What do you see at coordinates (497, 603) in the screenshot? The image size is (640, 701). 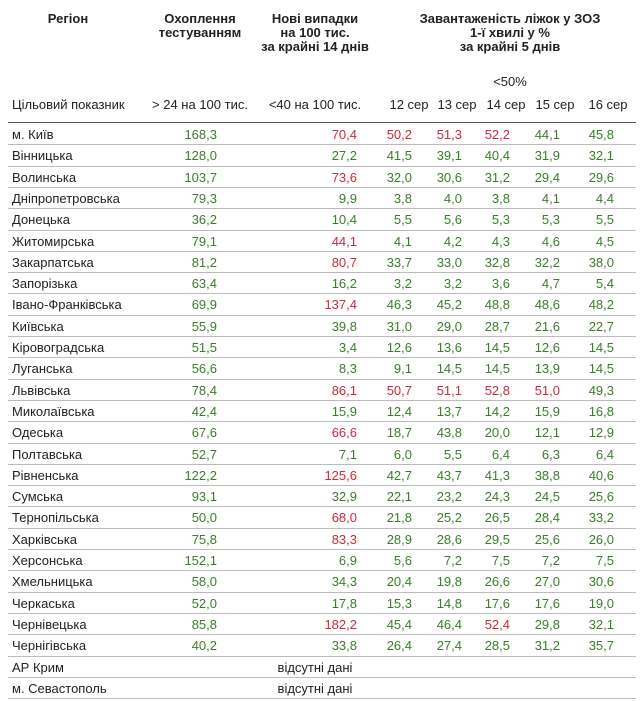 I see `bed-occupancy-value: 17,6` at bounding box center [497, 603].